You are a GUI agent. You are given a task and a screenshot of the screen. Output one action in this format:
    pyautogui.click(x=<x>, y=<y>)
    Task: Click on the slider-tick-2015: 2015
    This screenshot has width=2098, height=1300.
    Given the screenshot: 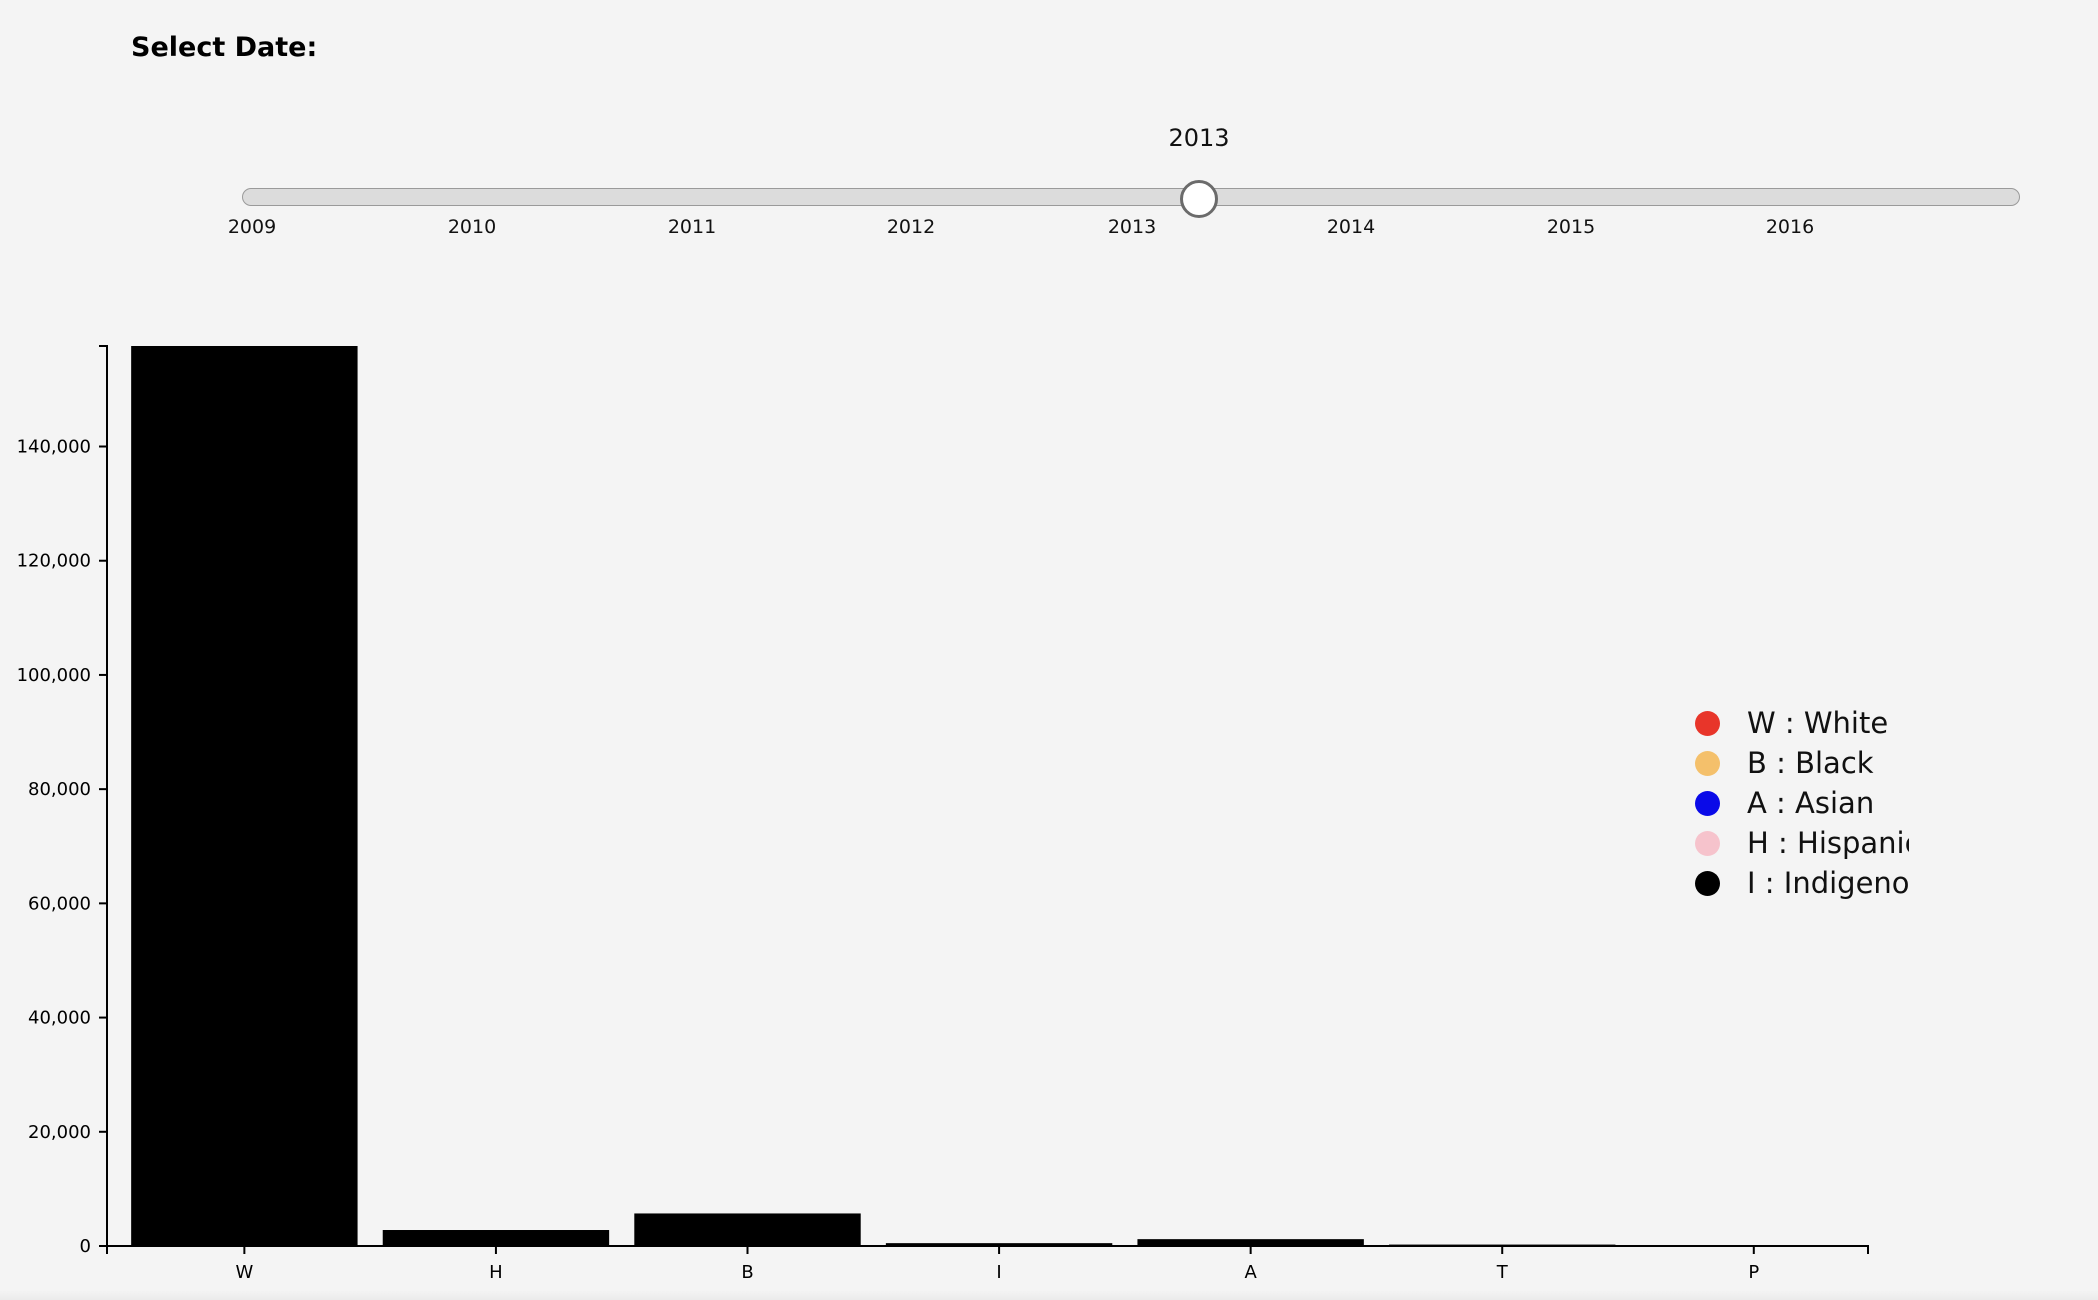 What is the action you would take?
    pyautogui.click(x=1571, y=227)
    